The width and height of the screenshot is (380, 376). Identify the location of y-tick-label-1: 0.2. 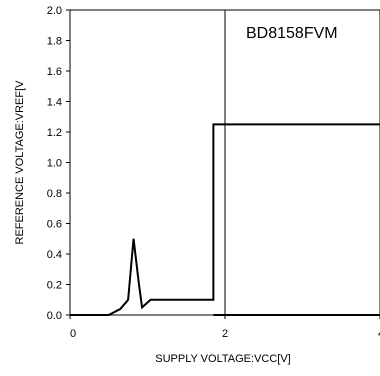
(54, 286).